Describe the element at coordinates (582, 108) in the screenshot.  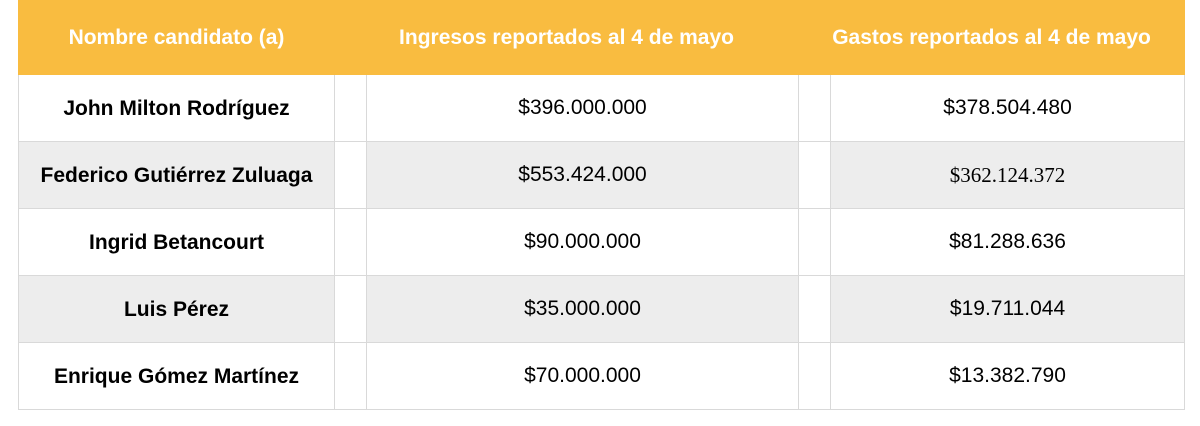
I see `ingresos-value: $396.000.000` at that location.